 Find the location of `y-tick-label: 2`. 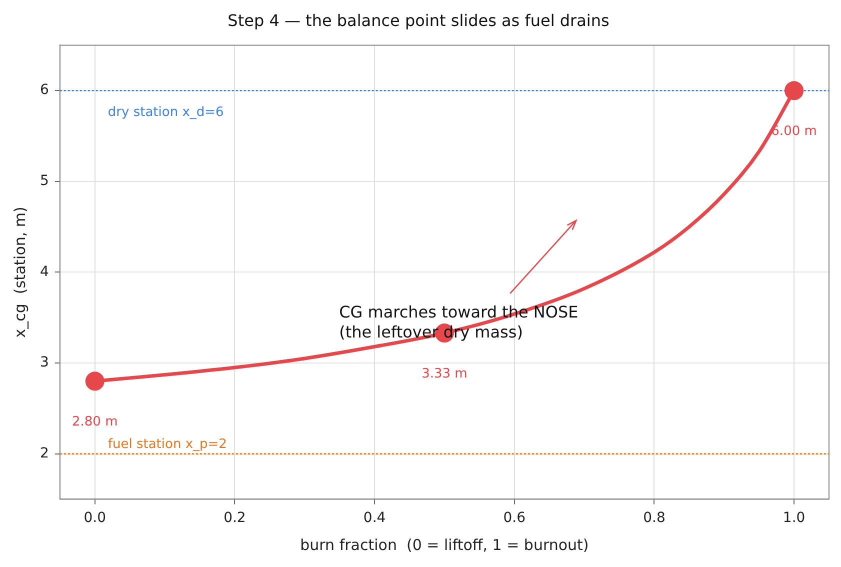

y-tick-label: 2 is located at coordinates (44, 453).